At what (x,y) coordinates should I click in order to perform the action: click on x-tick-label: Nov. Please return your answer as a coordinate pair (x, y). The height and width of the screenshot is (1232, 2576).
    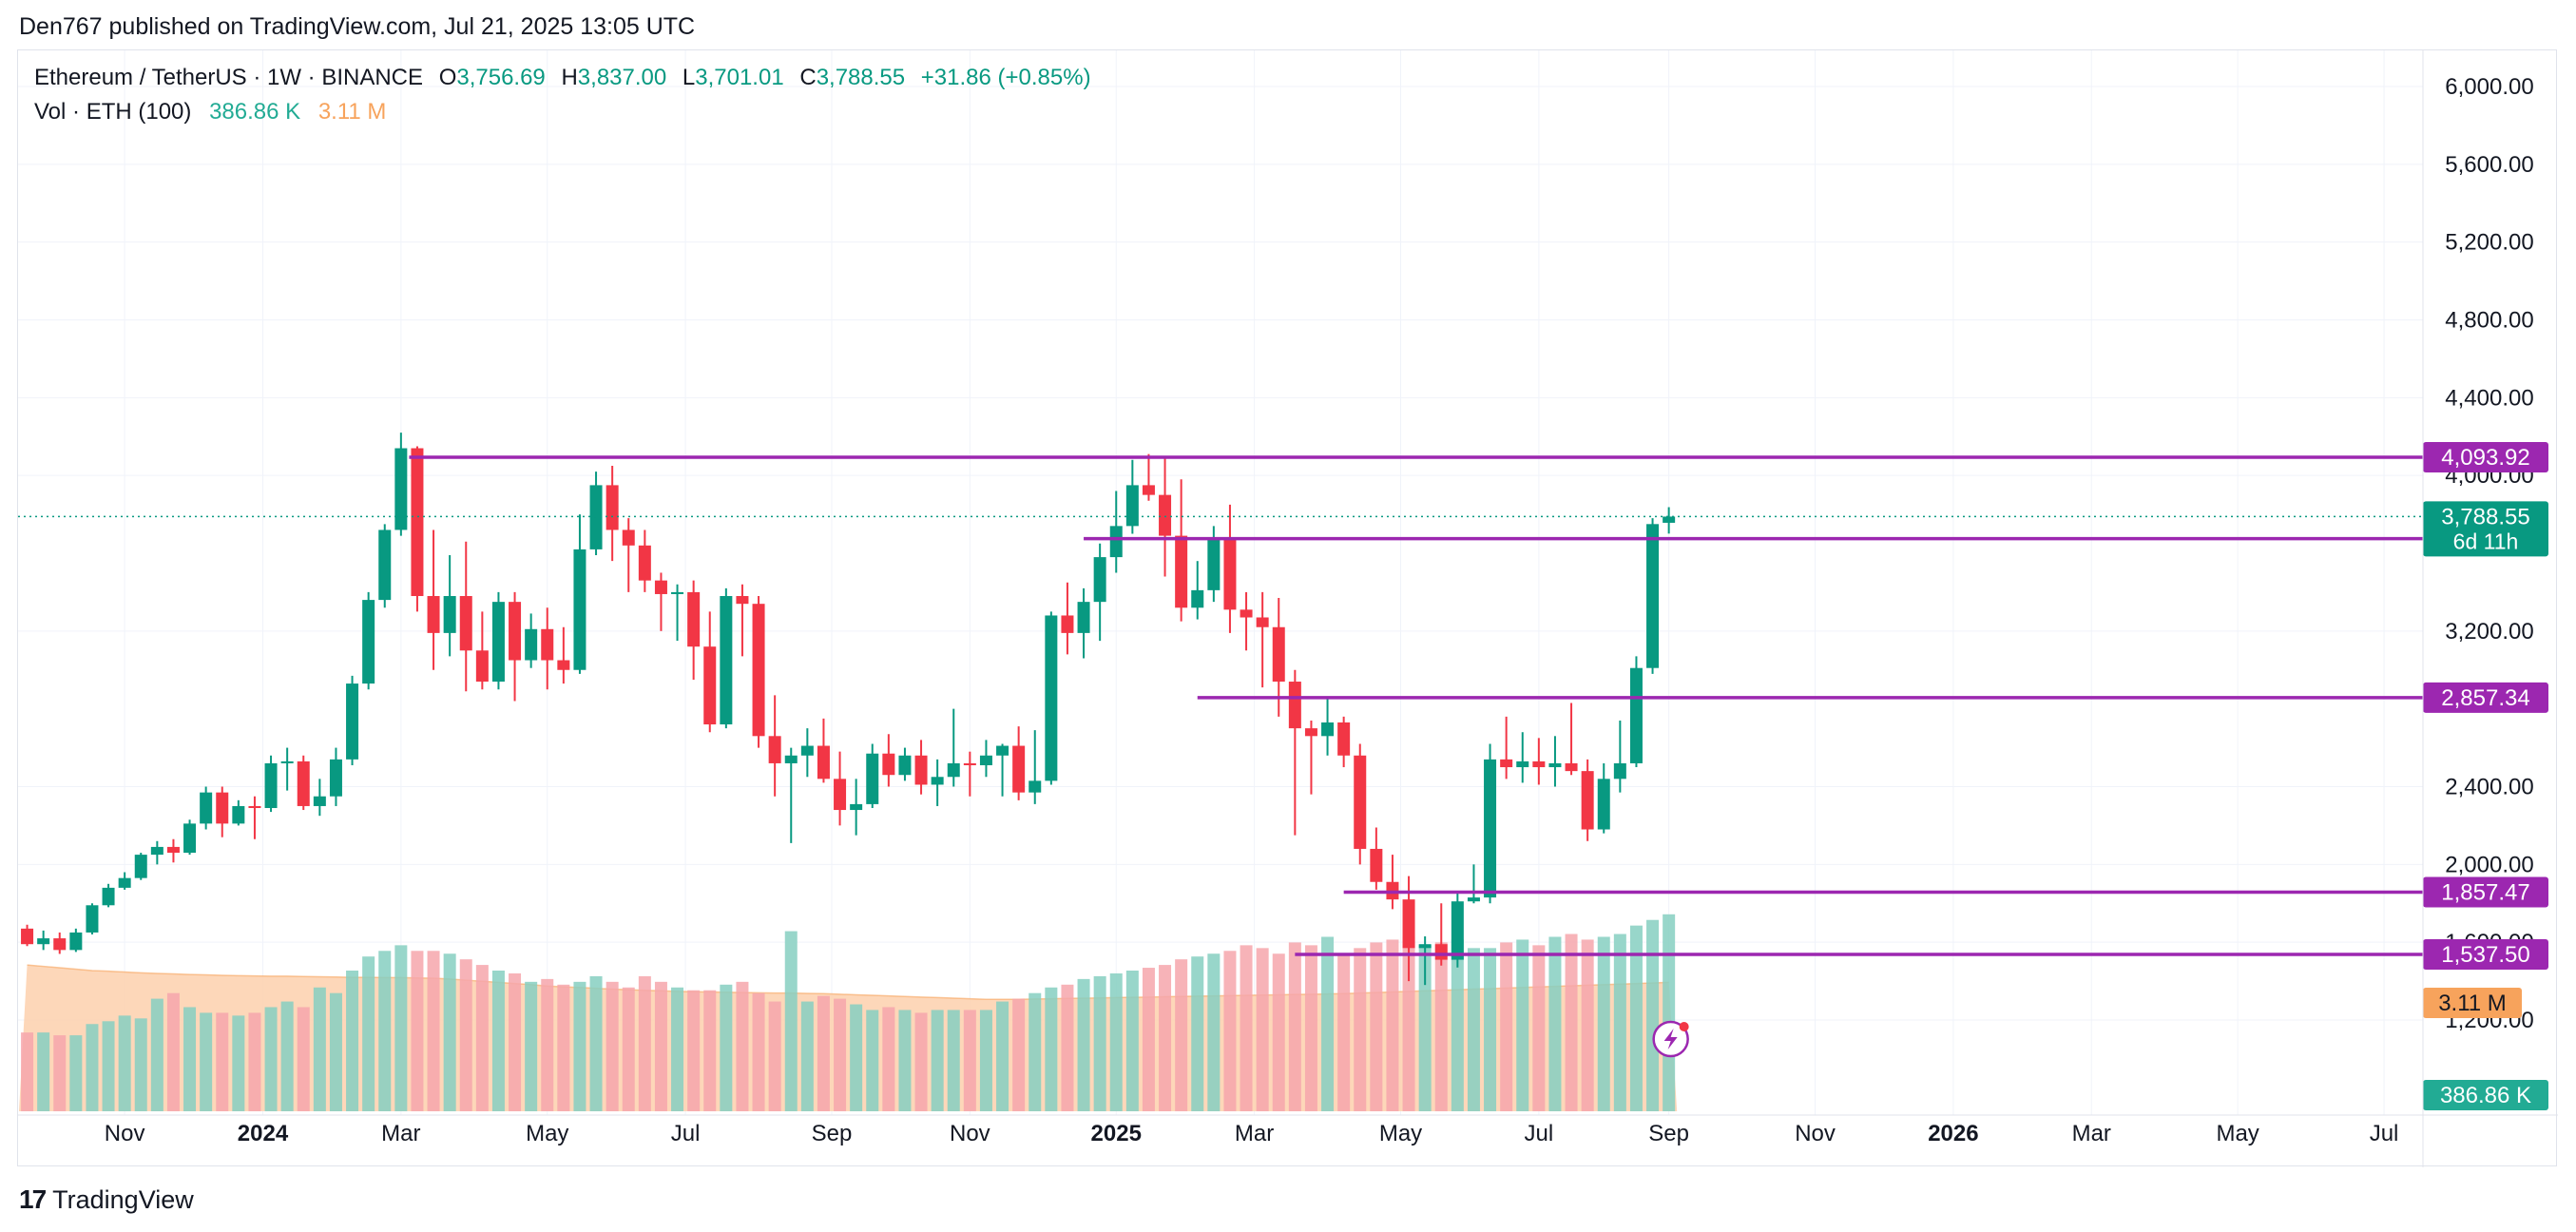
    Looking at the image, I should click on (1816, 1133).